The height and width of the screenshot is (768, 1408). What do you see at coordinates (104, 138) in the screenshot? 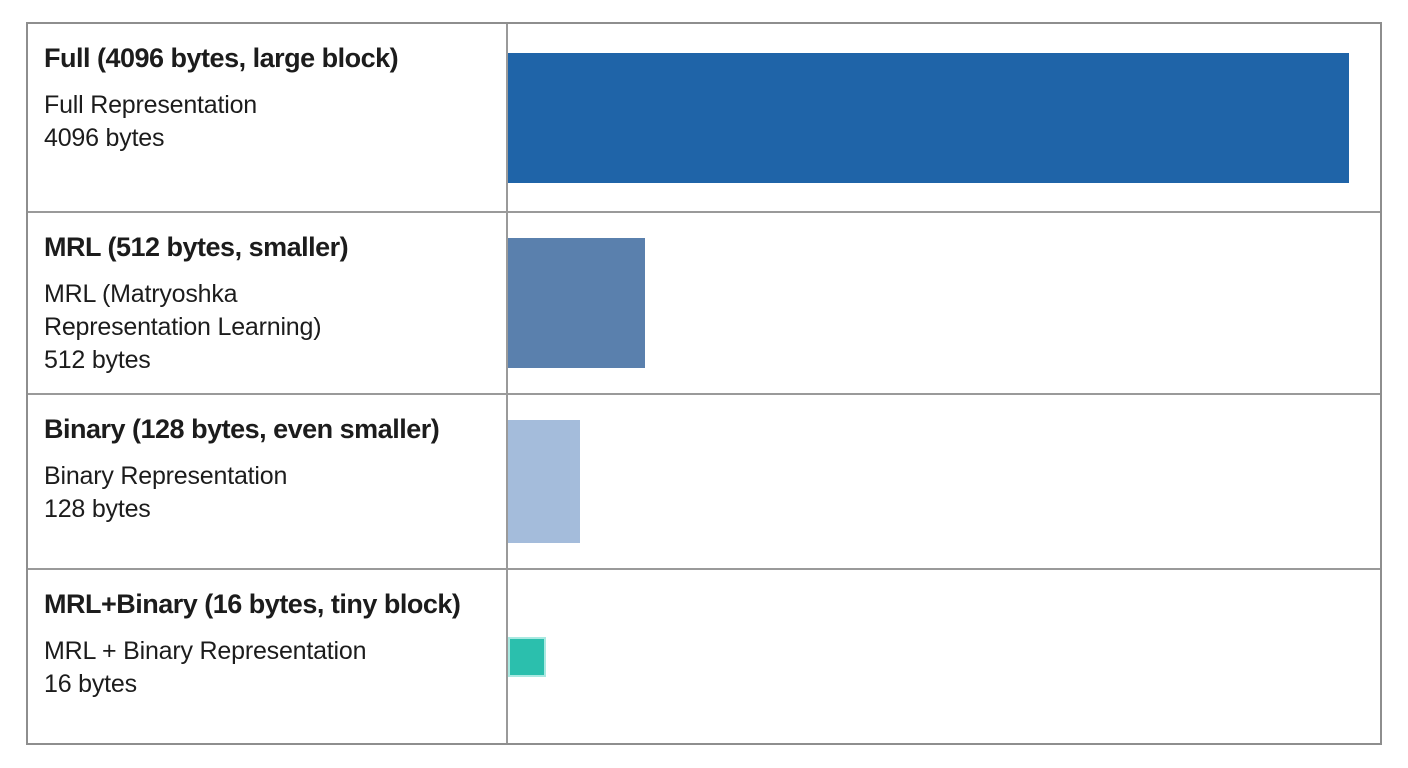
I see `row-description-line: 4096 bytes` at bounding box center [104, 138].